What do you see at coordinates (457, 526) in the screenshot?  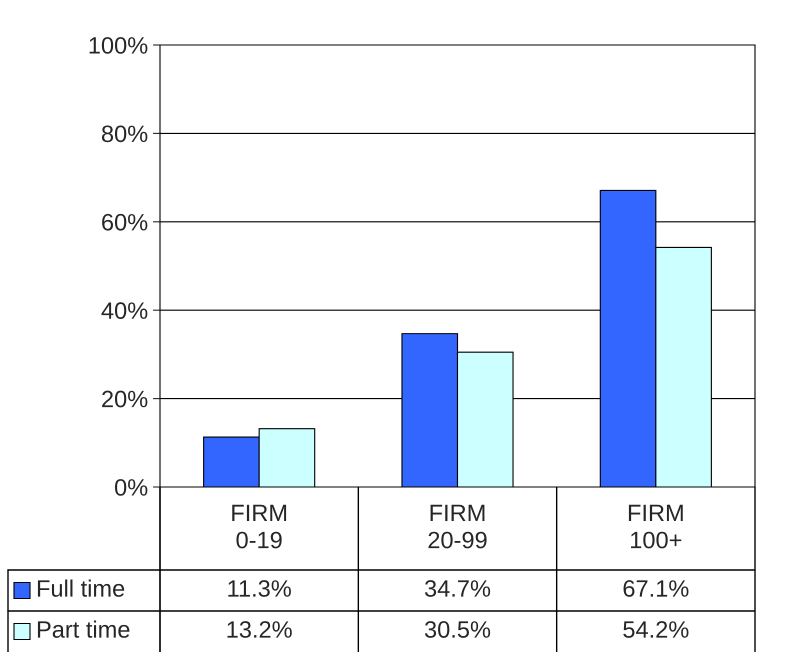 I see `x-tick-label: FIRM 20-99` at bounding box center [457, 526].